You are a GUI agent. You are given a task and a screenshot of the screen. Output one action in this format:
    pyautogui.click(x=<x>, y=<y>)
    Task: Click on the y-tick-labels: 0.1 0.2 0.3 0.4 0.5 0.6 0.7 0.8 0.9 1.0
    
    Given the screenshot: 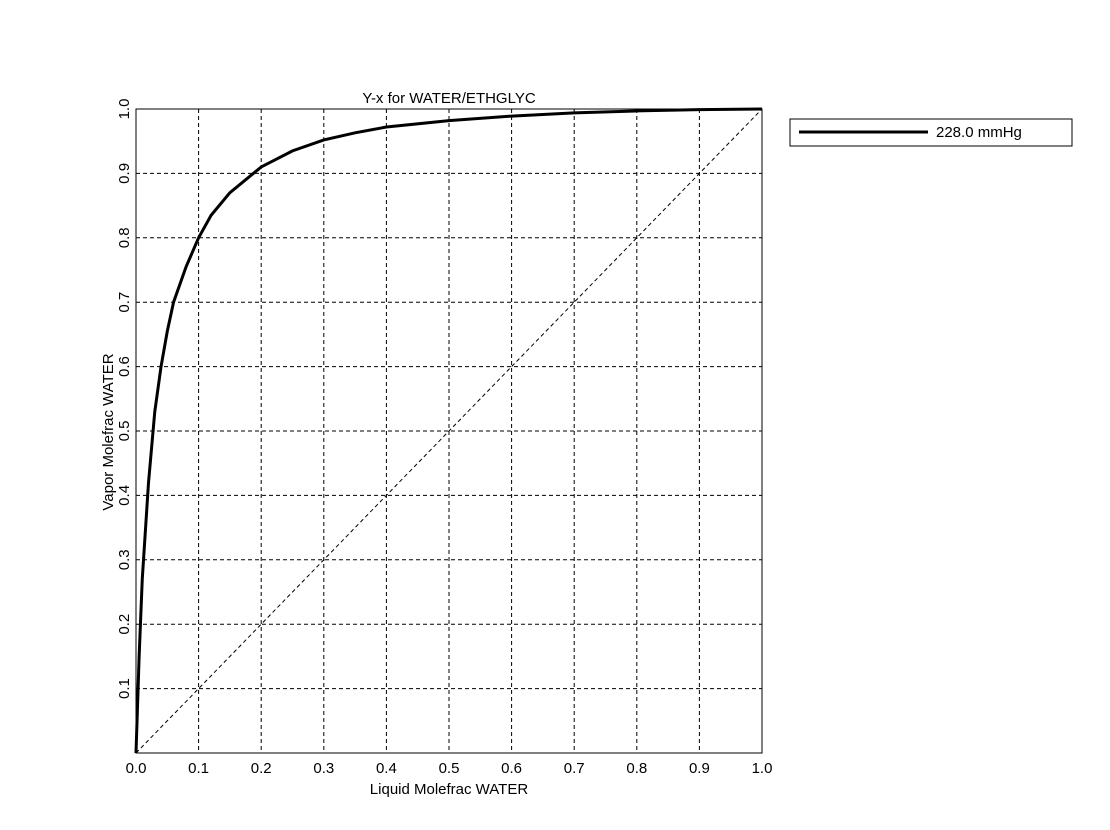 What is the action you would take?
    pyautogui.click(x=124, y=399)
    